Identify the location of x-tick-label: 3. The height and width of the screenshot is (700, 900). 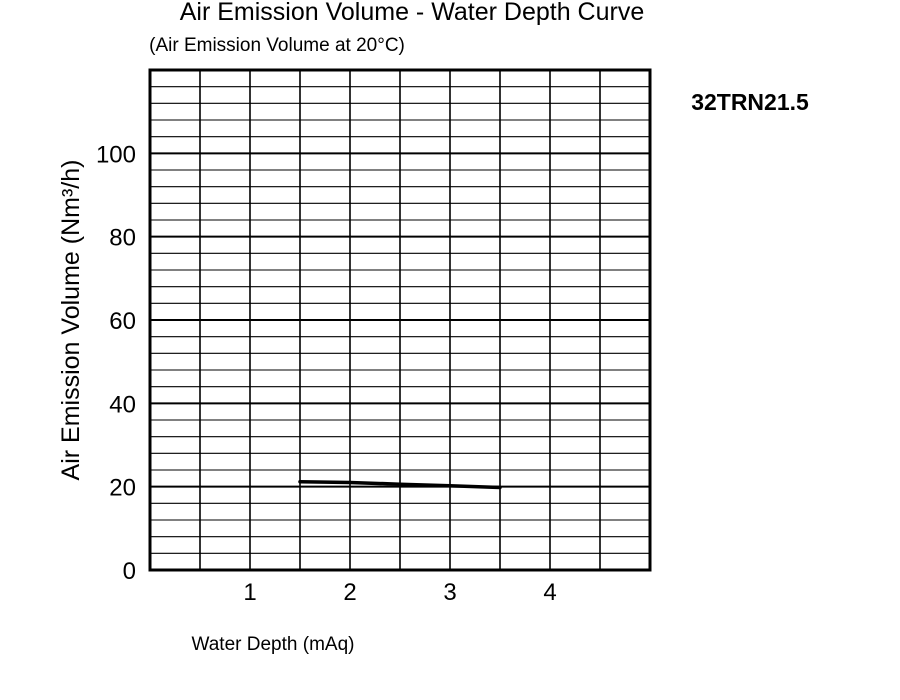
(449, 592).